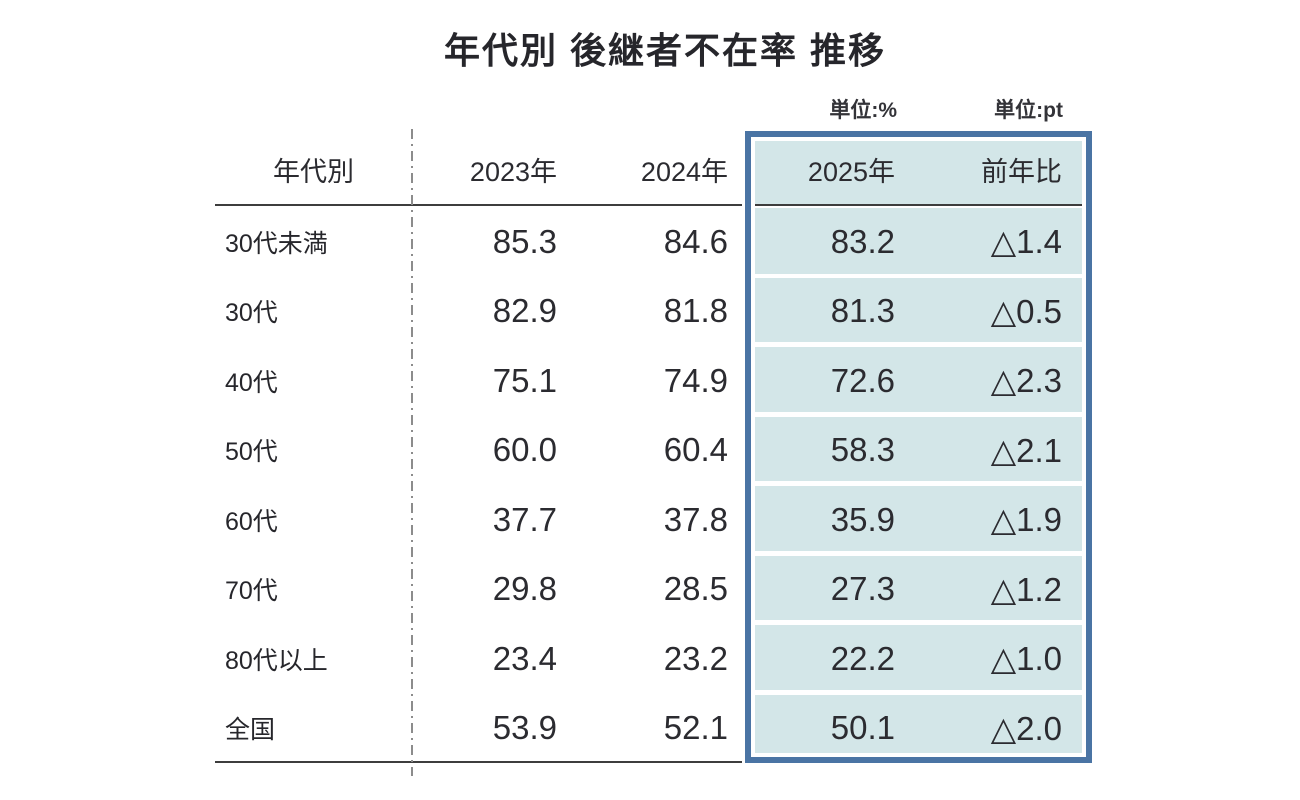 This screenshot has width=1300, height=800. What do you see at coordinates (524, 241) in the screenshot?
I see `cell-2023: 85.3` at bounding box center [524, 241].